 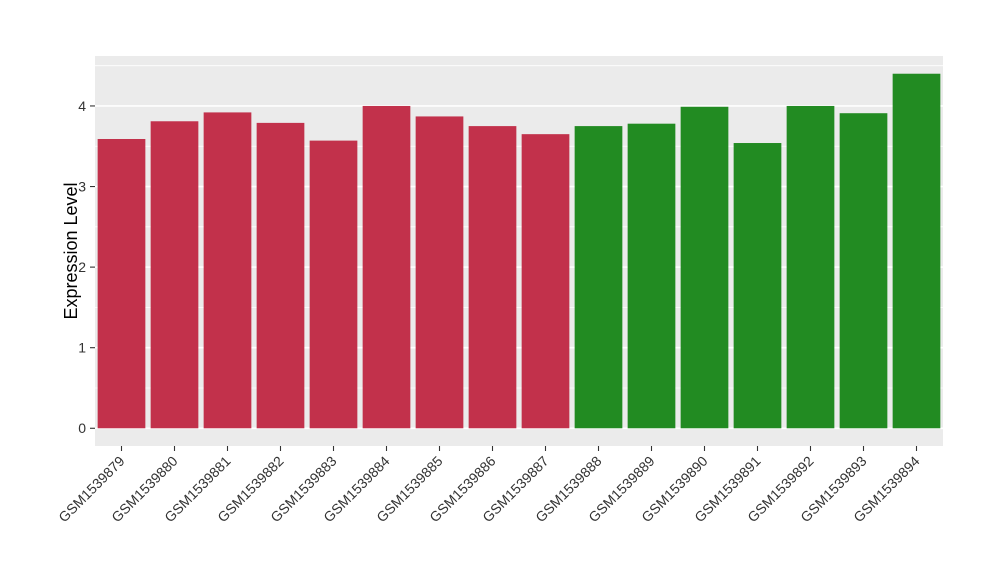 What do you see at coordinates (82, 428) in the screenshot?
I see `y-tick-label: 0` at bounding box center [82, 428].